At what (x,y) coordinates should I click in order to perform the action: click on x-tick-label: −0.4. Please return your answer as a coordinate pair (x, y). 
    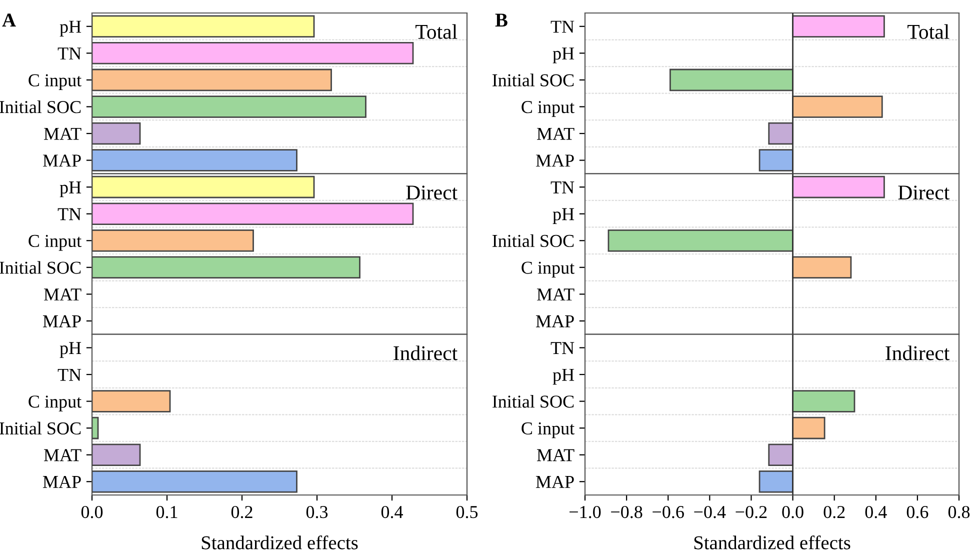
    Looking at the image, I should click on (710, 512).